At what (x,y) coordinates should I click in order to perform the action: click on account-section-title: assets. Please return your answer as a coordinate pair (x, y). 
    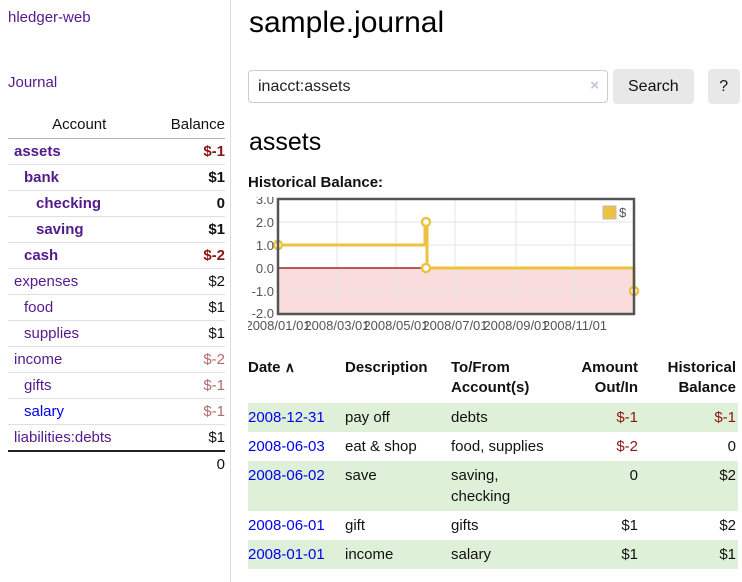
    Looking at the image, I should click on (285, 142).